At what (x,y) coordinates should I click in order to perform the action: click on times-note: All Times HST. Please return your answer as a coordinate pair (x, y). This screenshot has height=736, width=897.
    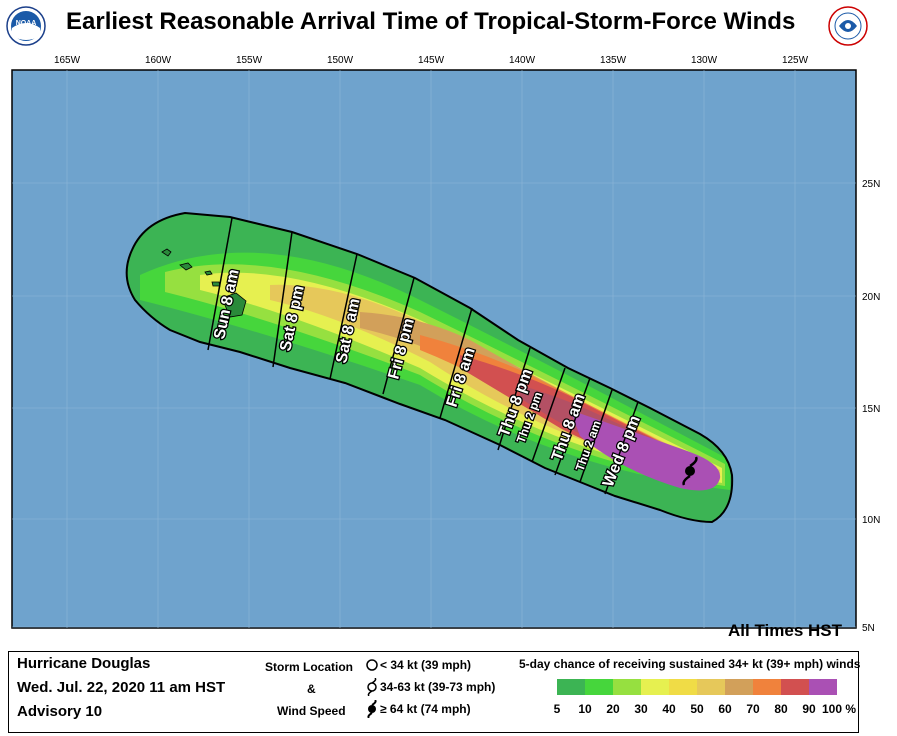
    Looking at the image, I should click on (785, 630).